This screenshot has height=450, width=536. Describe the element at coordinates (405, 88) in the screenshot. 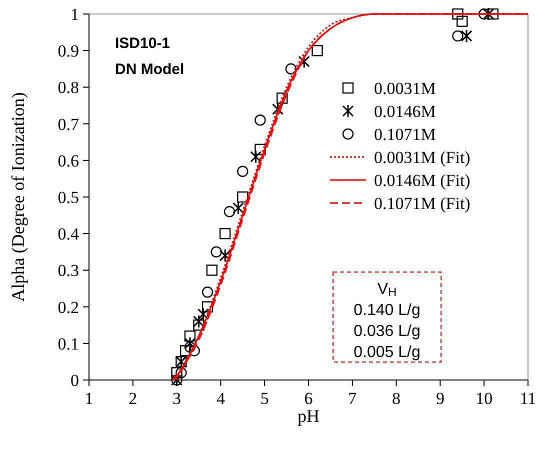

I see `legend-label: 0.0031M` at that location.